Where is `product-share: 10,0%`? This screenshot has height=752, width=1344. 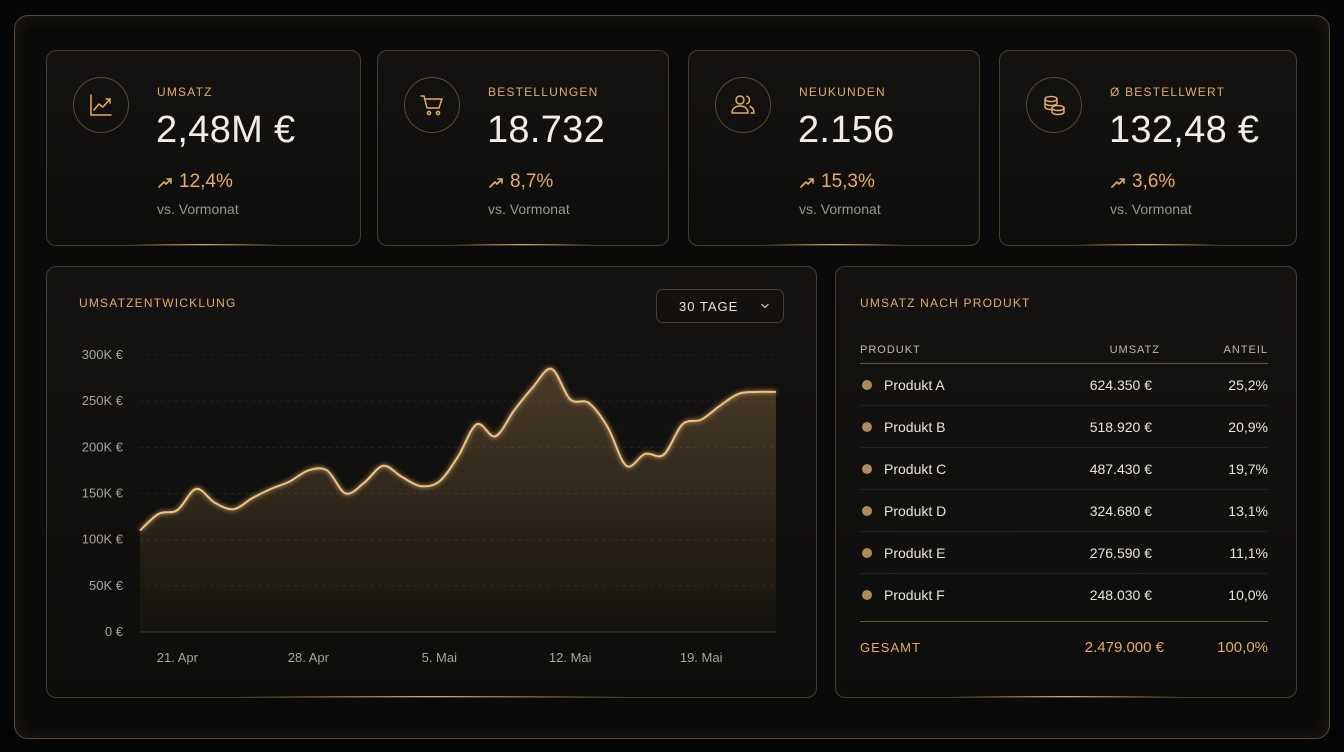 product-share: 10,0% is located at coordinates (1248, 594).